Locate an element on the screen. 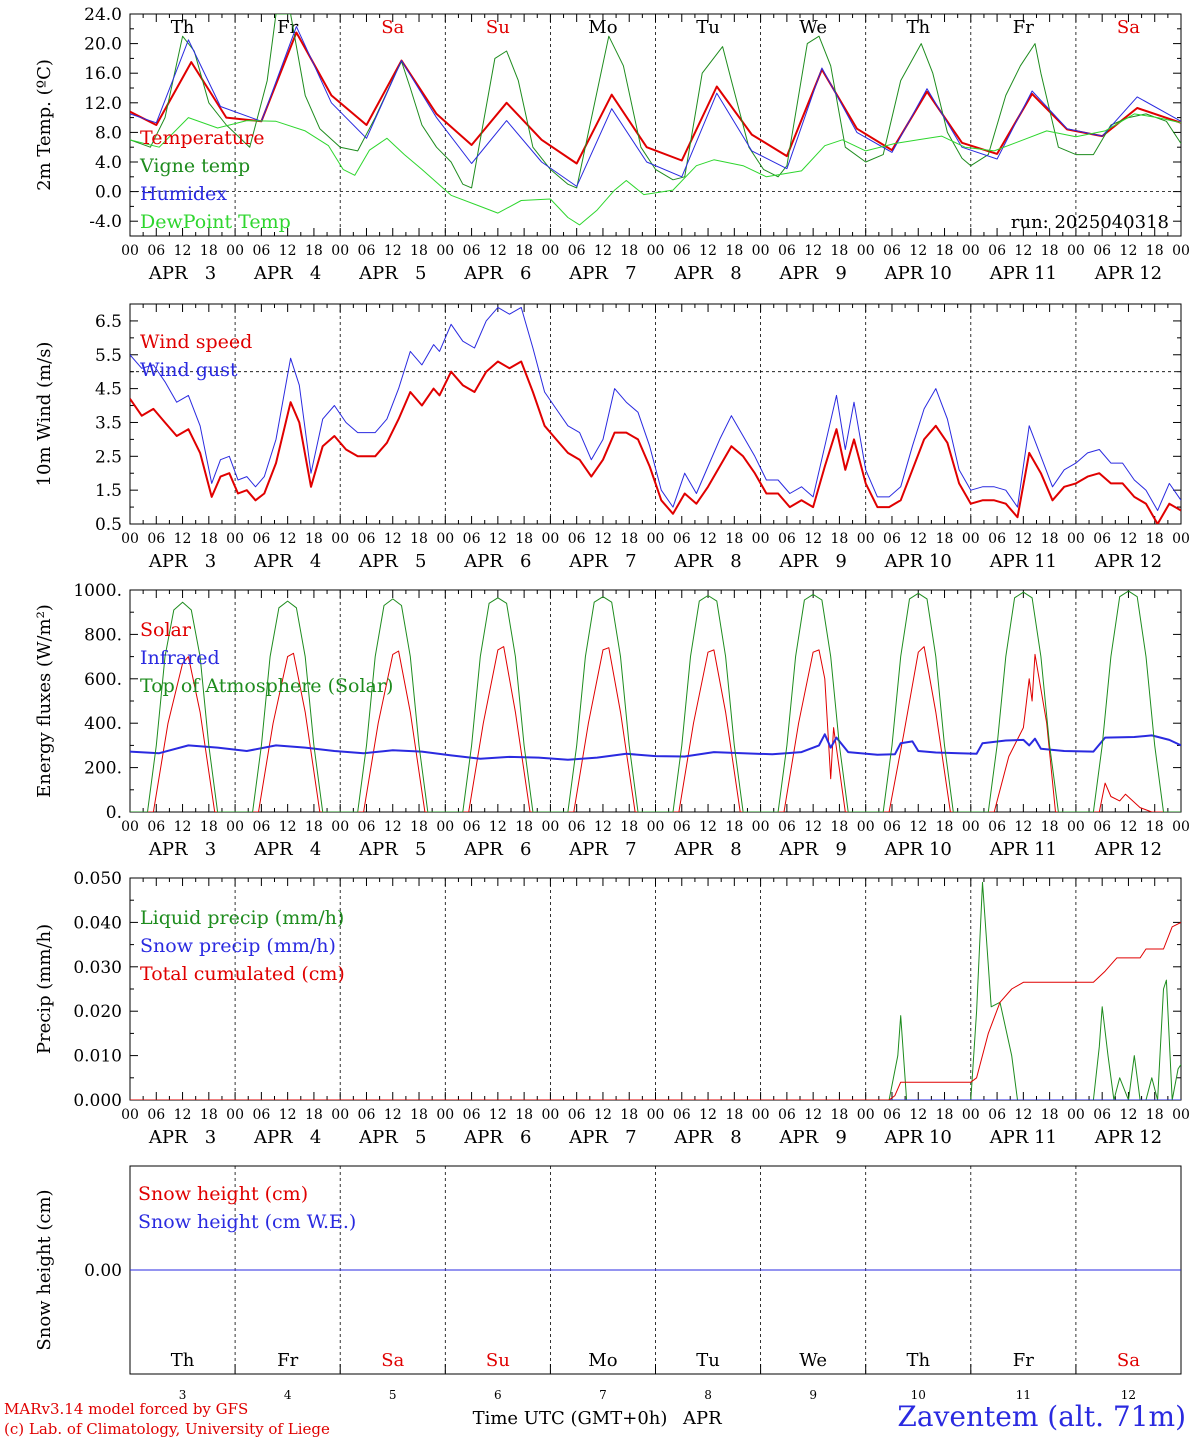 The image size is (1194, 1440). x-day-label: APR 12 is located at coordinates (1128, 1137).